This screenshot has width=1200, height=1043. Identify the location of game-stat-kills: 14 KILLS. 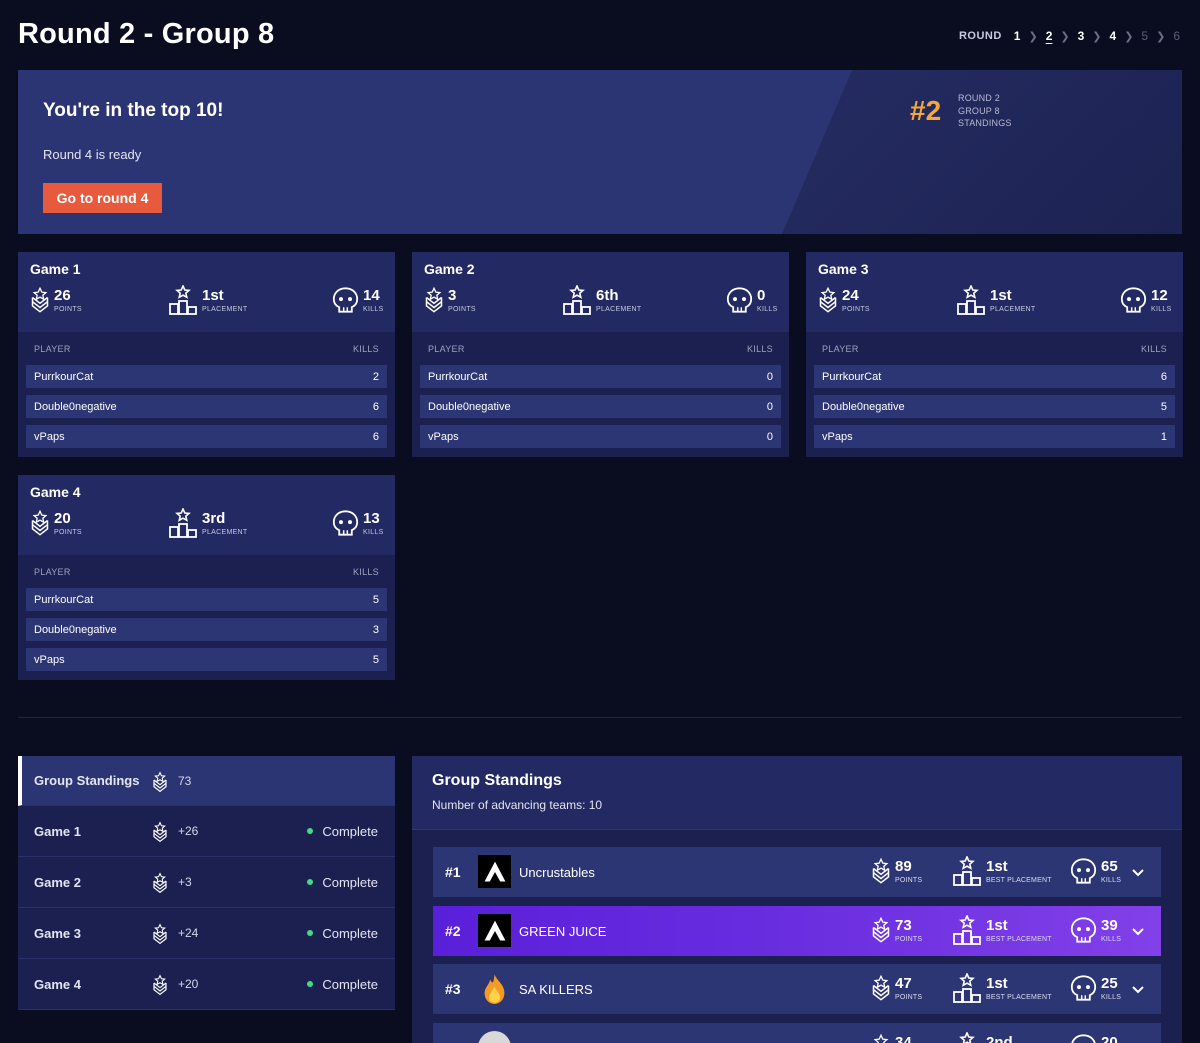
(358, 300).